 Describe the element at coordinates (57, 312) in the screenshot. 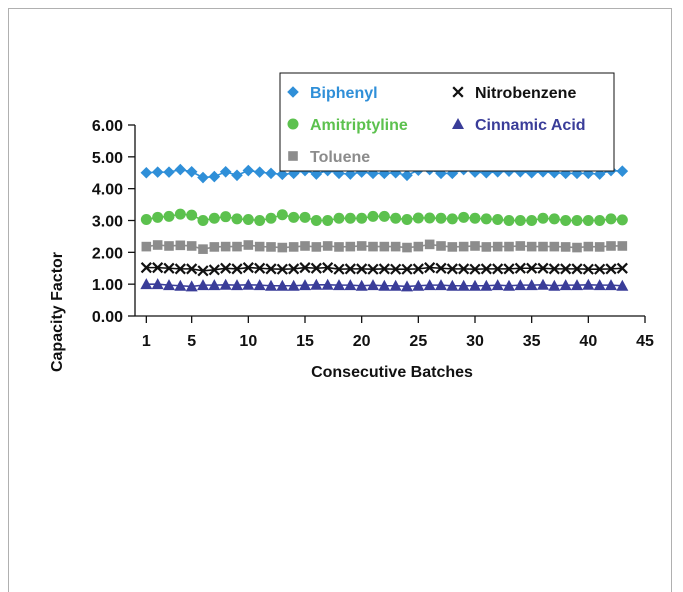

I see `y-axis-title: Capacity Factor` at that location.